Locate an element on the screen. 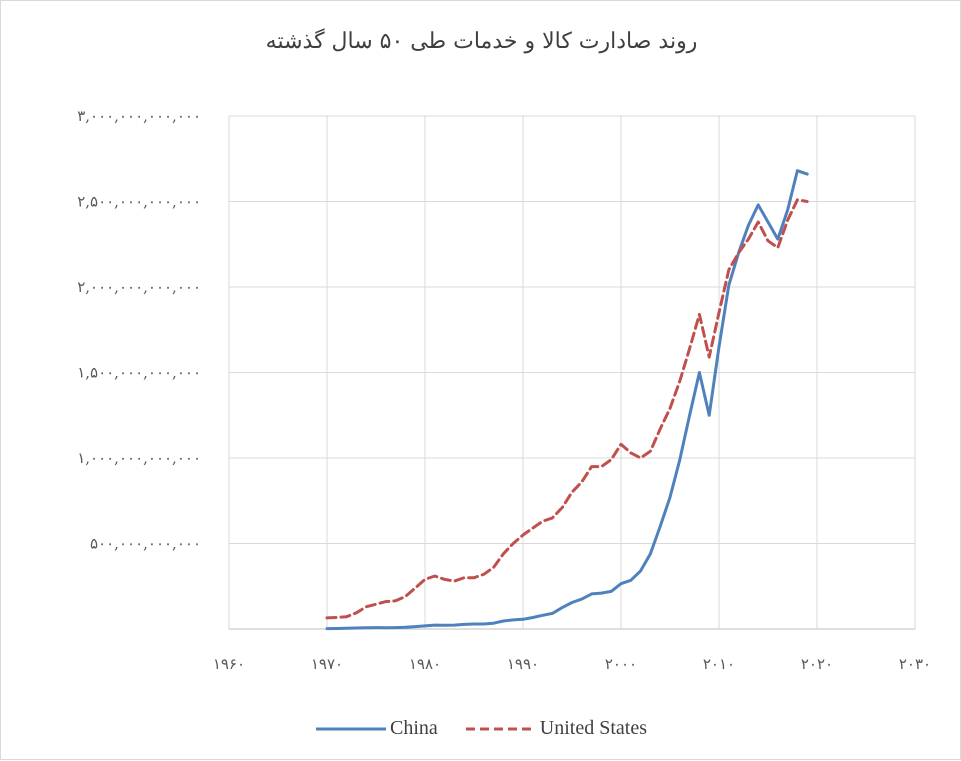  y-tick-label: ۳,۰۰۰,۰۰۰,۰۰۰,۰۰۰ is located at coordinates (139, 116).